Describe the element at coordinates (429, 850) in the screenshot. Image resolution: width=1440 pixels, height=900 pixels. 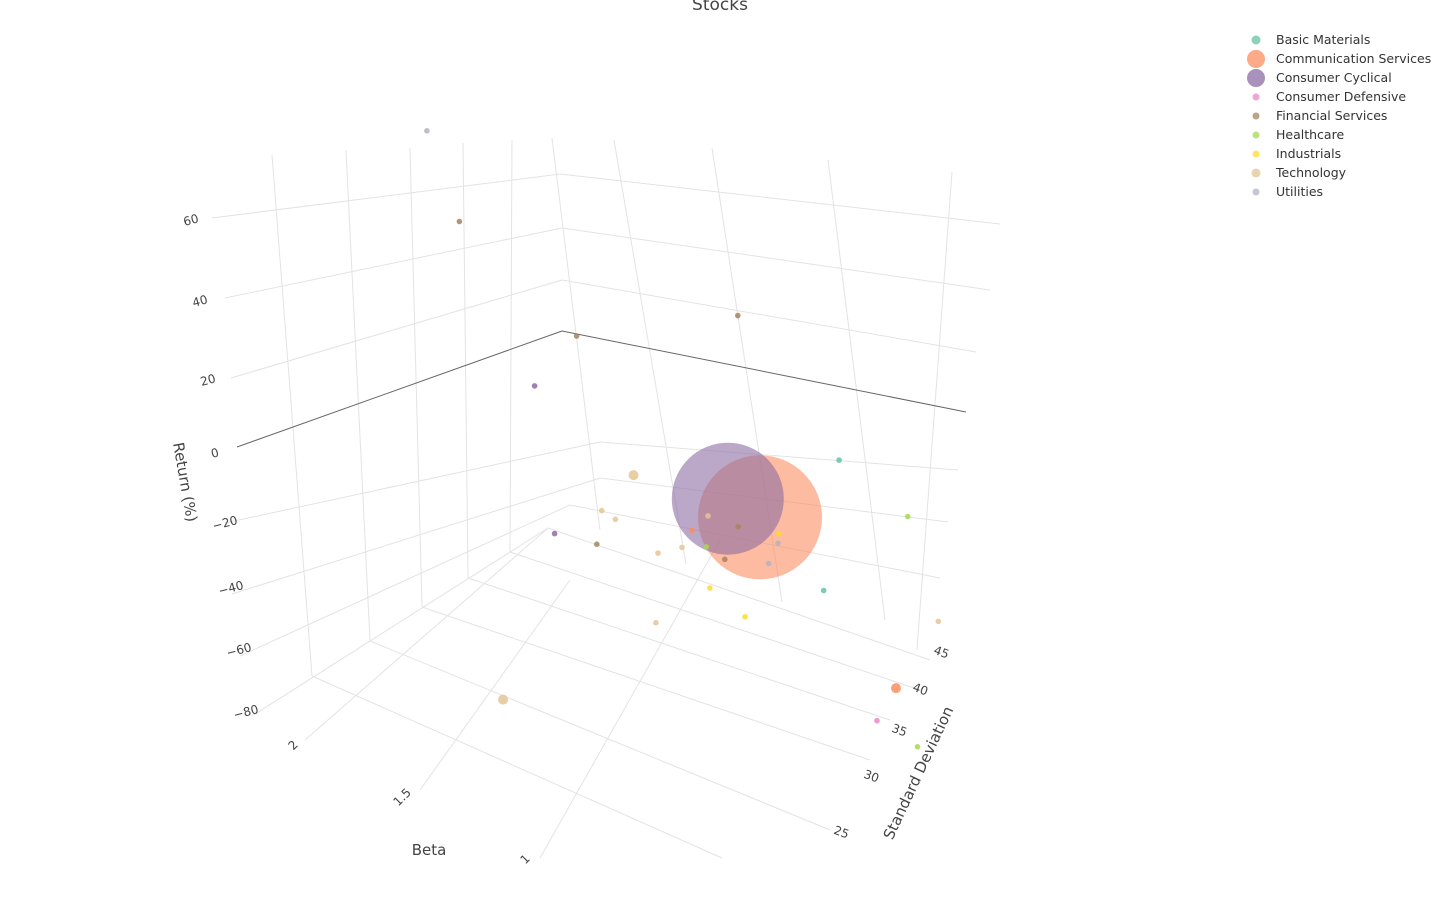
I see `y-axis-title: Beta` at that location.